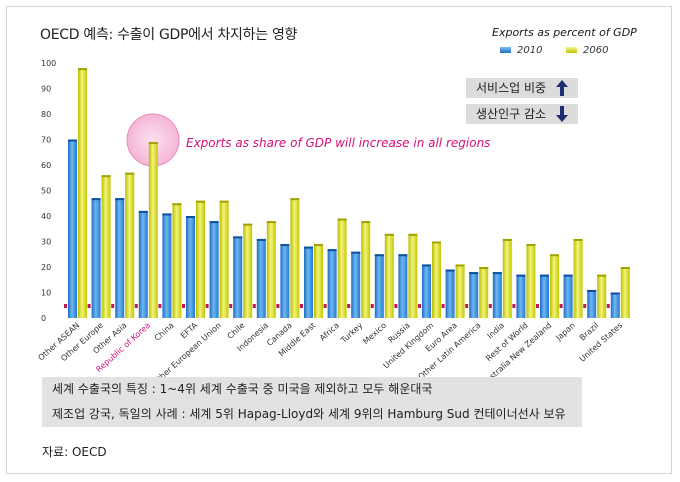 The image size is (680, 482). What do you see at coordinates (474, 295) in the screenshot?
I see `bar-2010-other-latin-america` at bounding box center [474, 295].